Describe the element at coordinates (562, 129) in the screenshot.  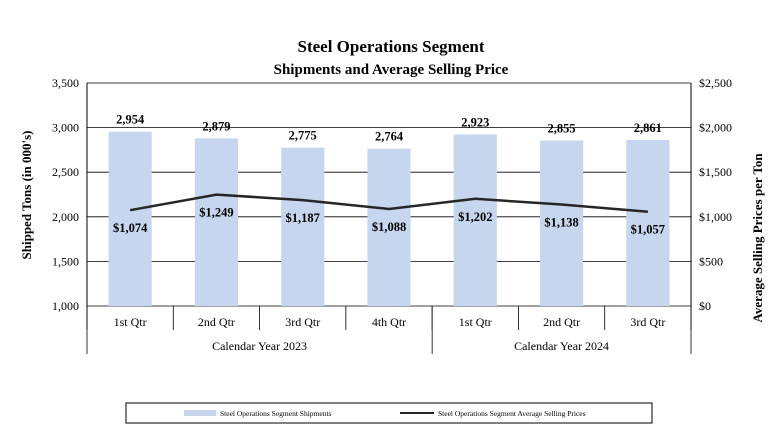
I see `bar-value-label: 2,855` at that location.